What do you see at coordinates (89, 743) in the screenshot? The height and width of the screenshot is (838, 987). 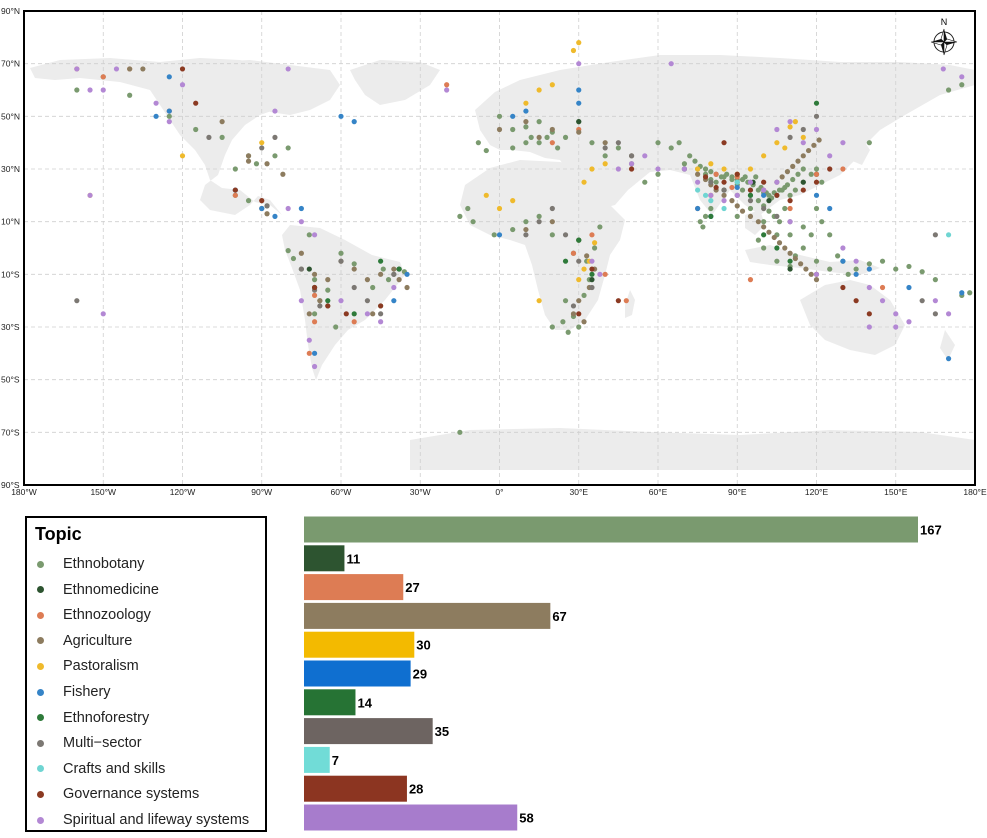 I see `legend-item: Multi−sector` at bounding box center [89, 743].